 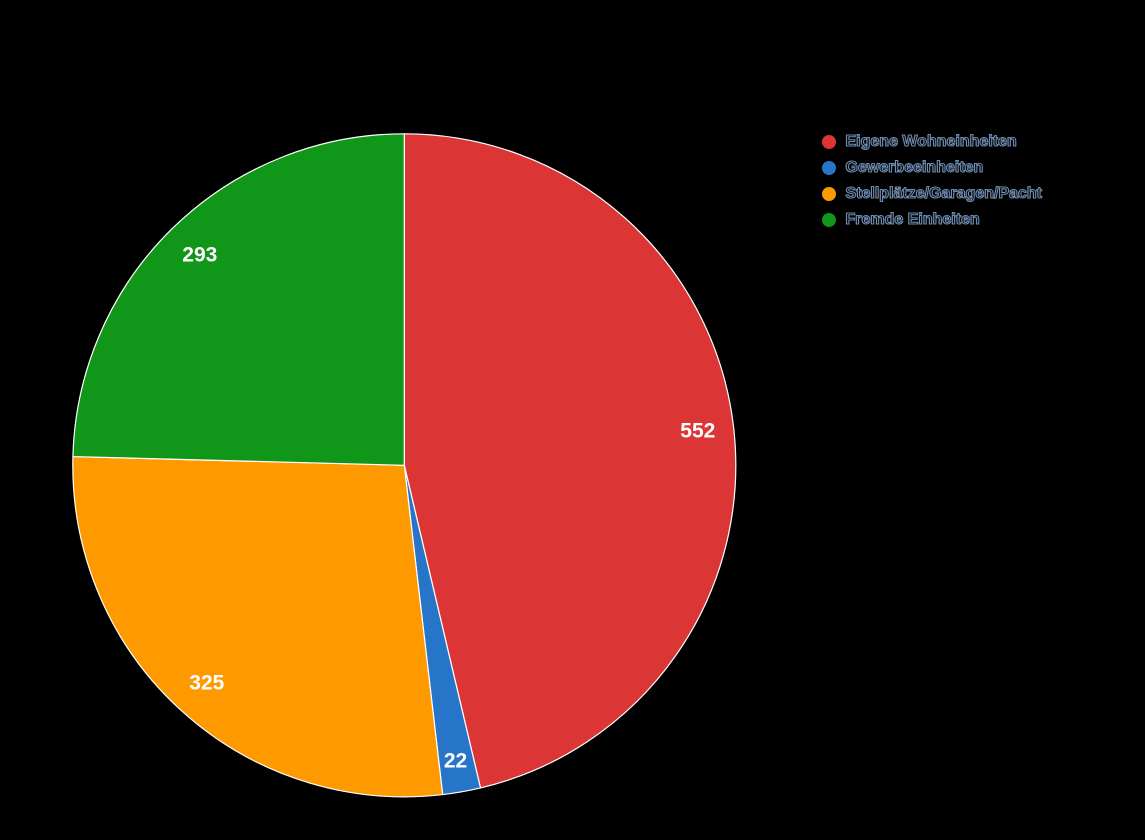 What do you see at coordinates (199, 255) in the screenshot?
I see `svg-text: 293` at bounding box center [199, 255].